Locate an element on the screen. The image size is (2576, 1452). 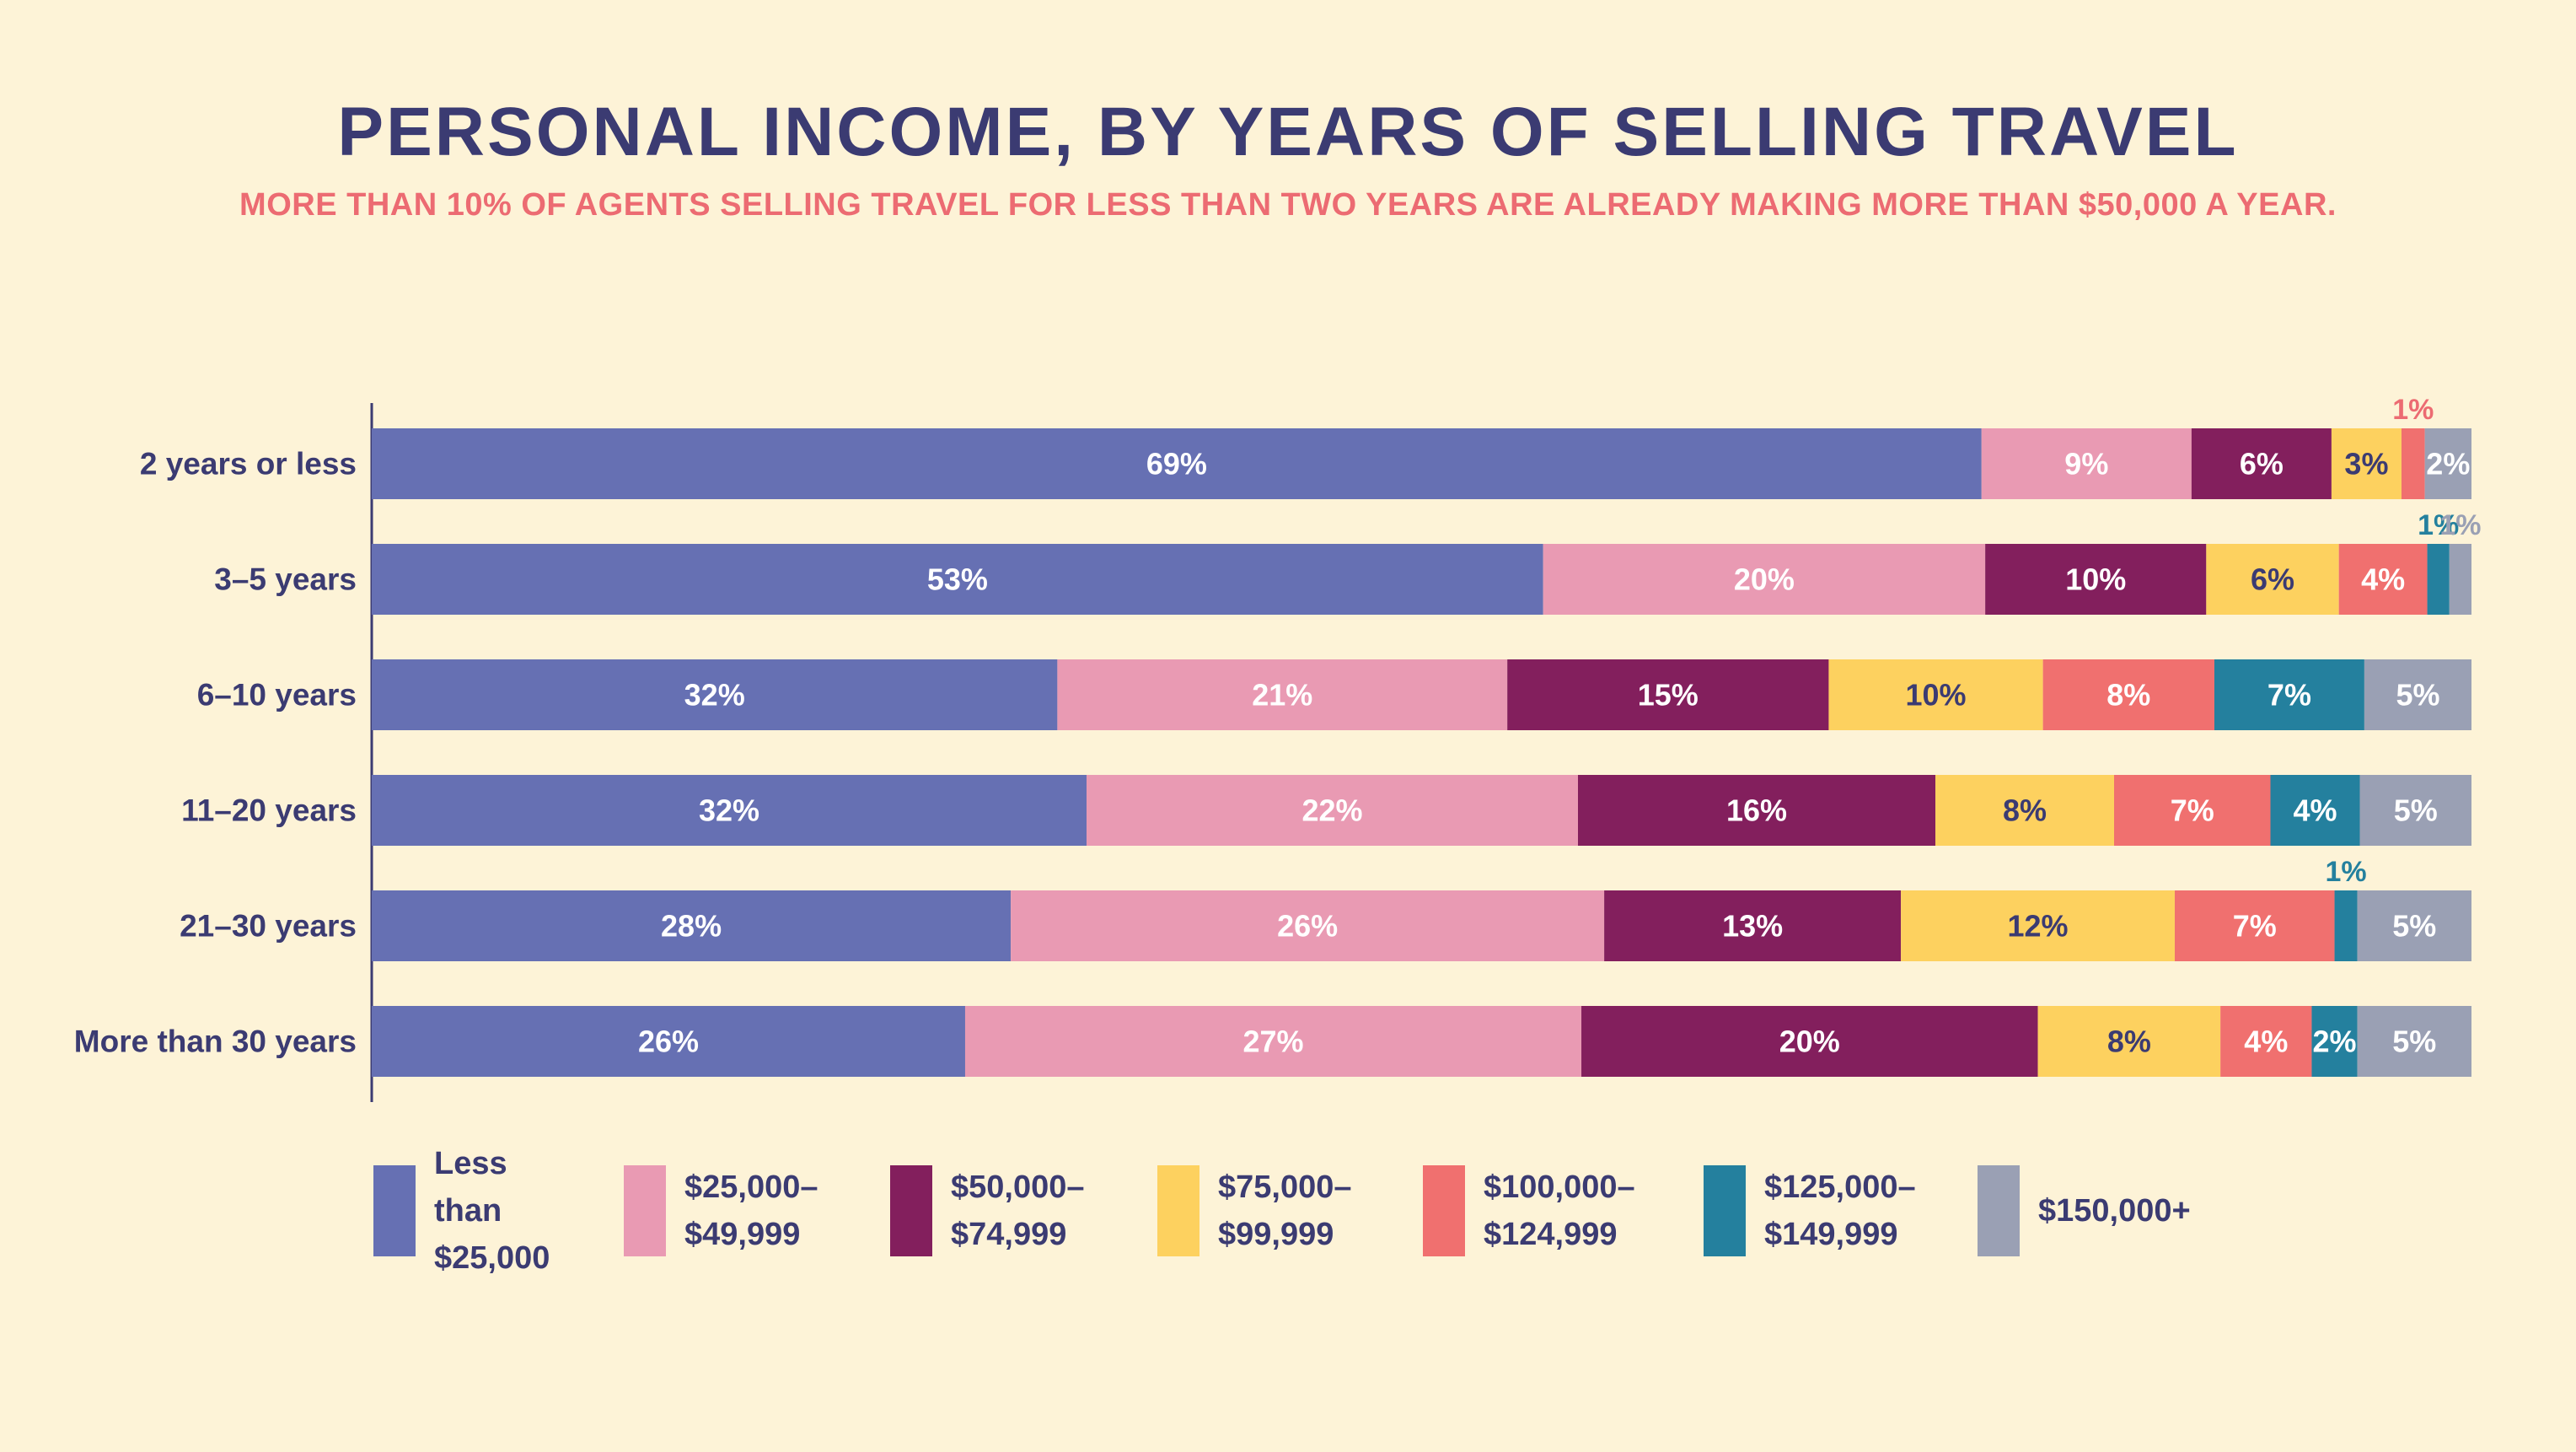
data-label-21-30-years-50-000-74-999: 13% is located at coordinates (1752, 926).